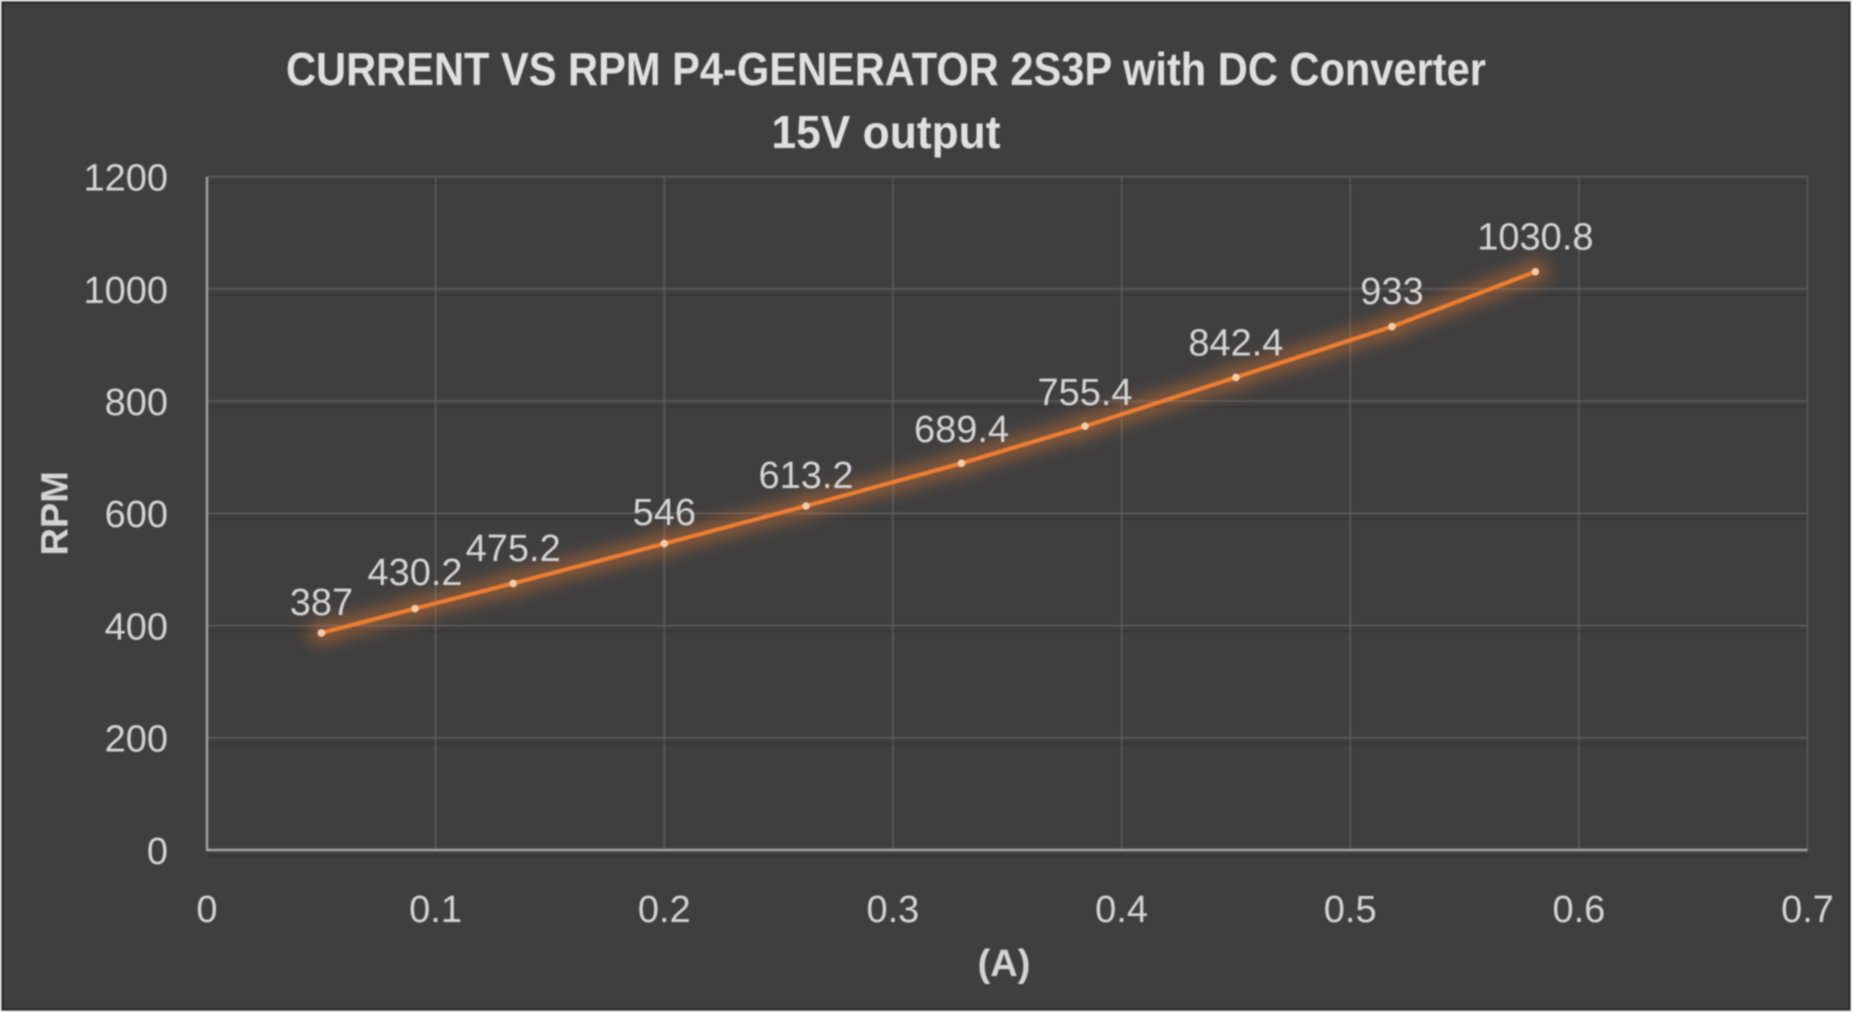 The width and height of the screenshot is (1852, 1012). Describe the element at coordinates (1807, 910) in the screenshot. I see `svg-text: 0.7` at that location.